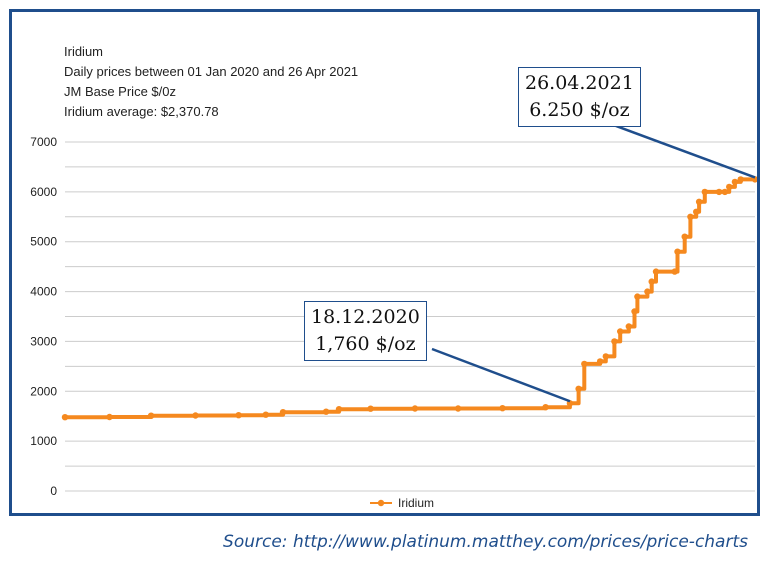 This screenshot has width=776, height=581. I want to click on legend-swatch-marker, so click(381, 503).